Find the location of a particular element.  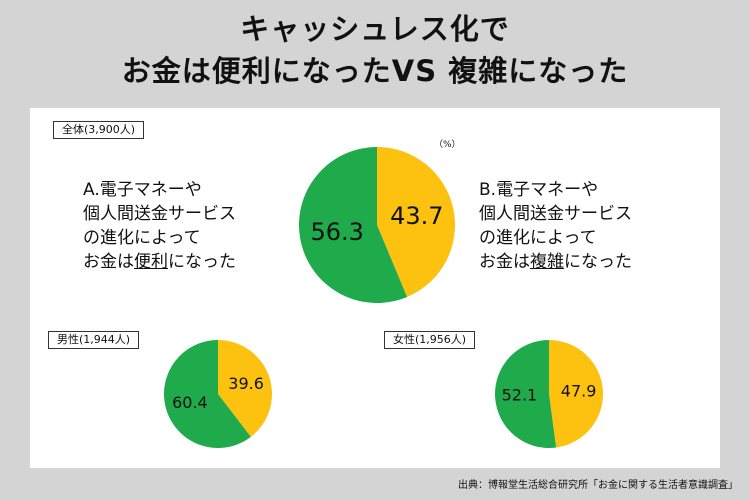

pie-slice-total-complex is located at coordinates (416, 222).